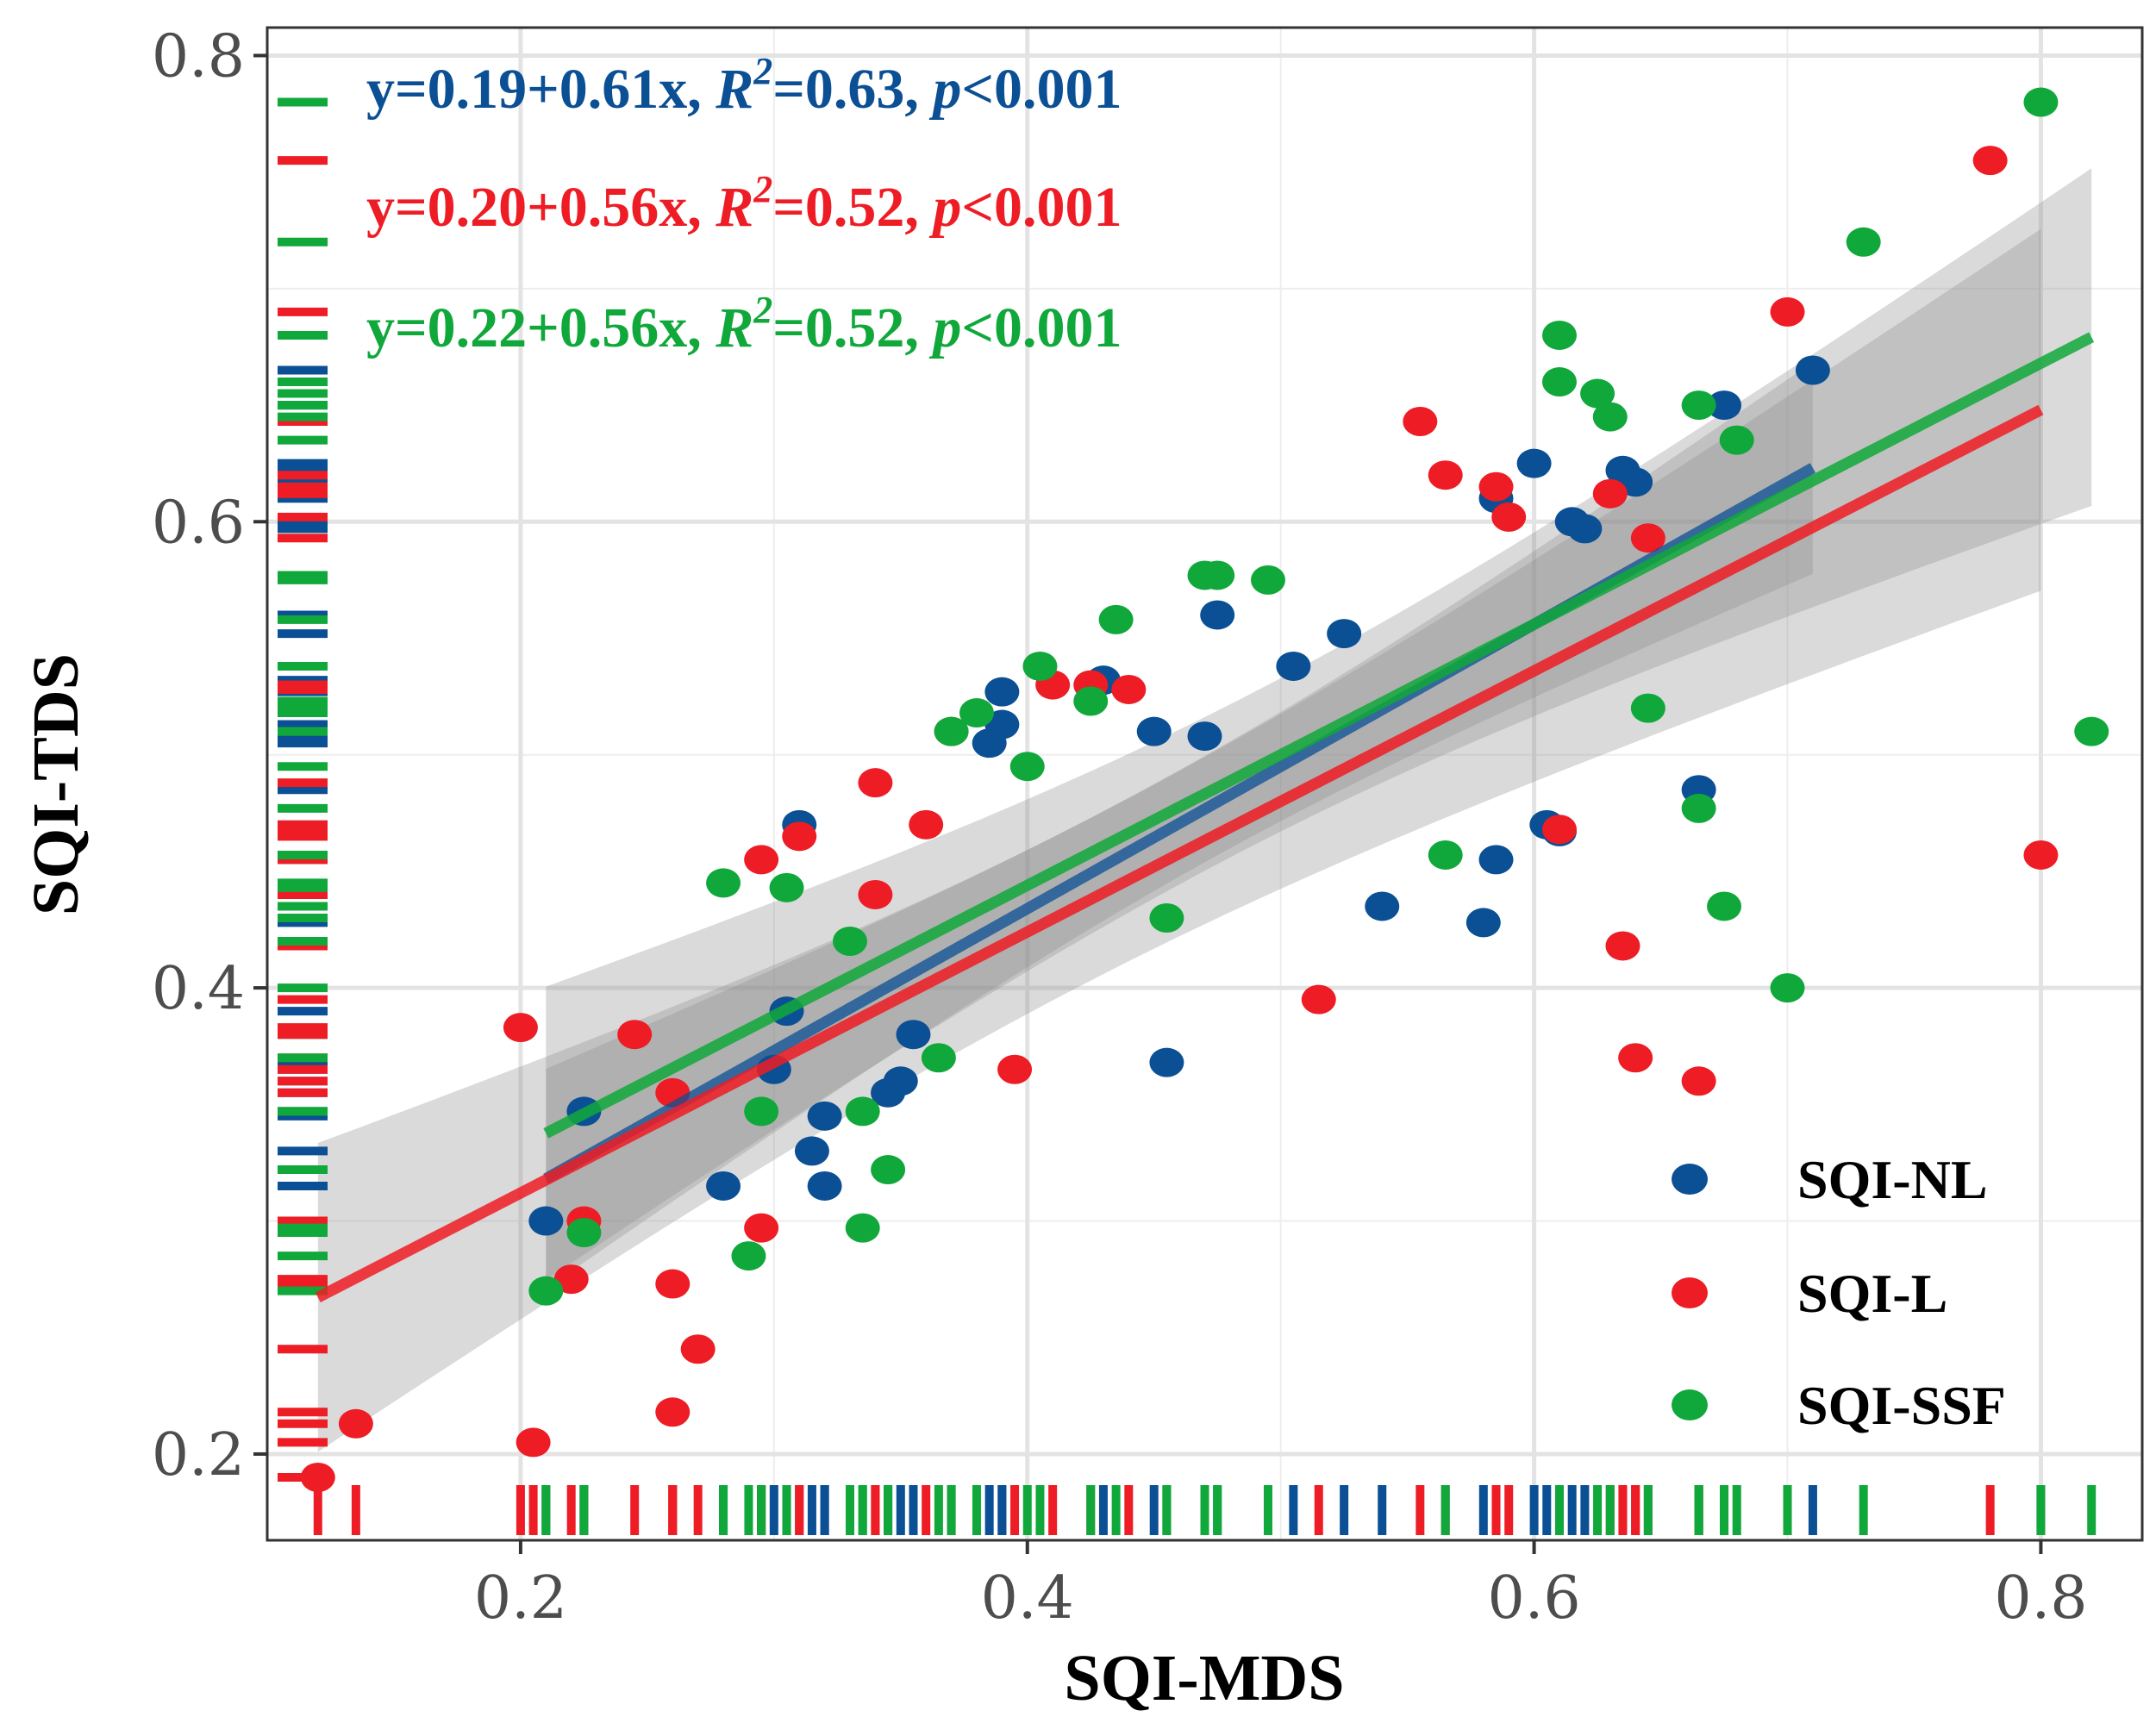 Image resolution: width=2156 pixels, height=1723 pixels. I want to click on x-tick-label-2: 0.6, so click(1534, 1598).